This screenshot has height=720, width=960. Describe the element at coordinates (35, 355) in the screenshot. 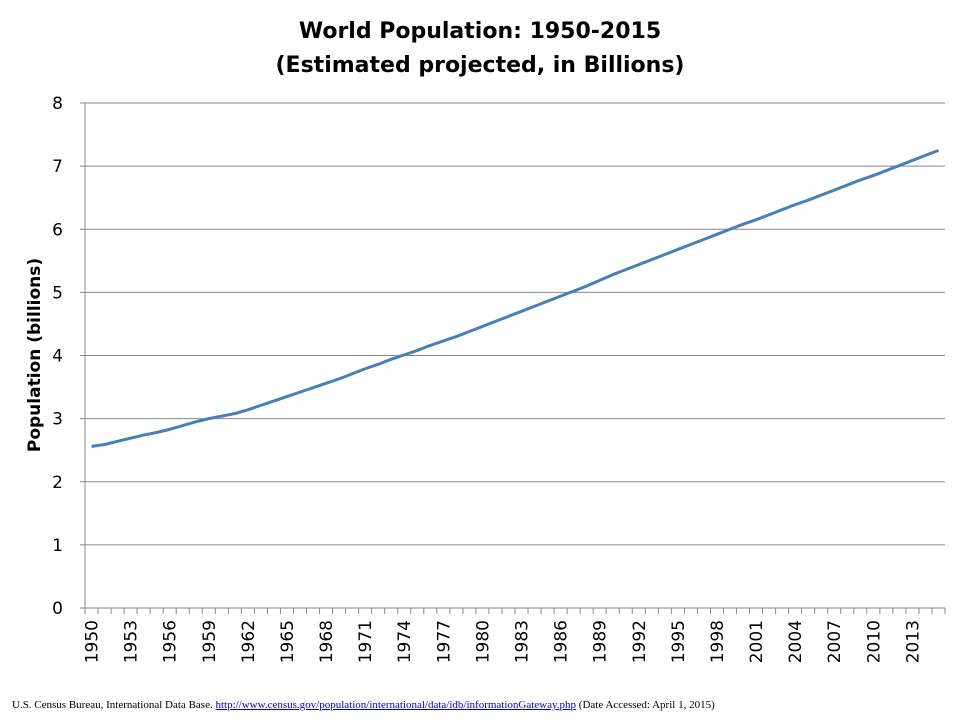

I see `y-axis-title: Population (billions)` at that location.